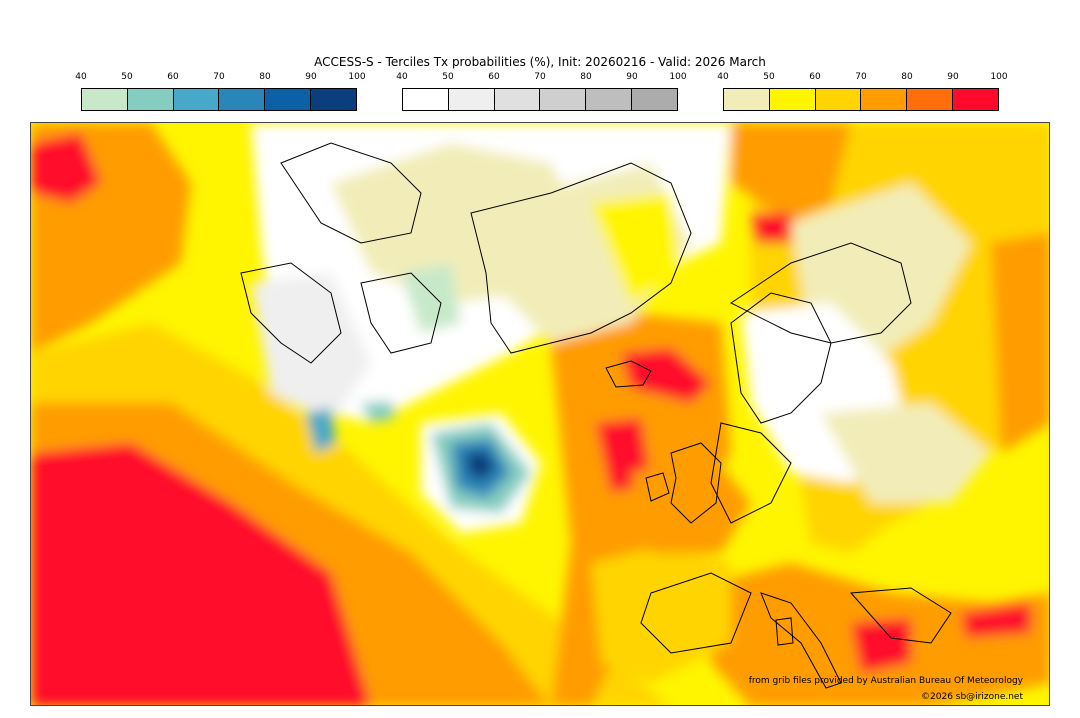  I want to click on colorbar-above-normal, so click(861, 99).